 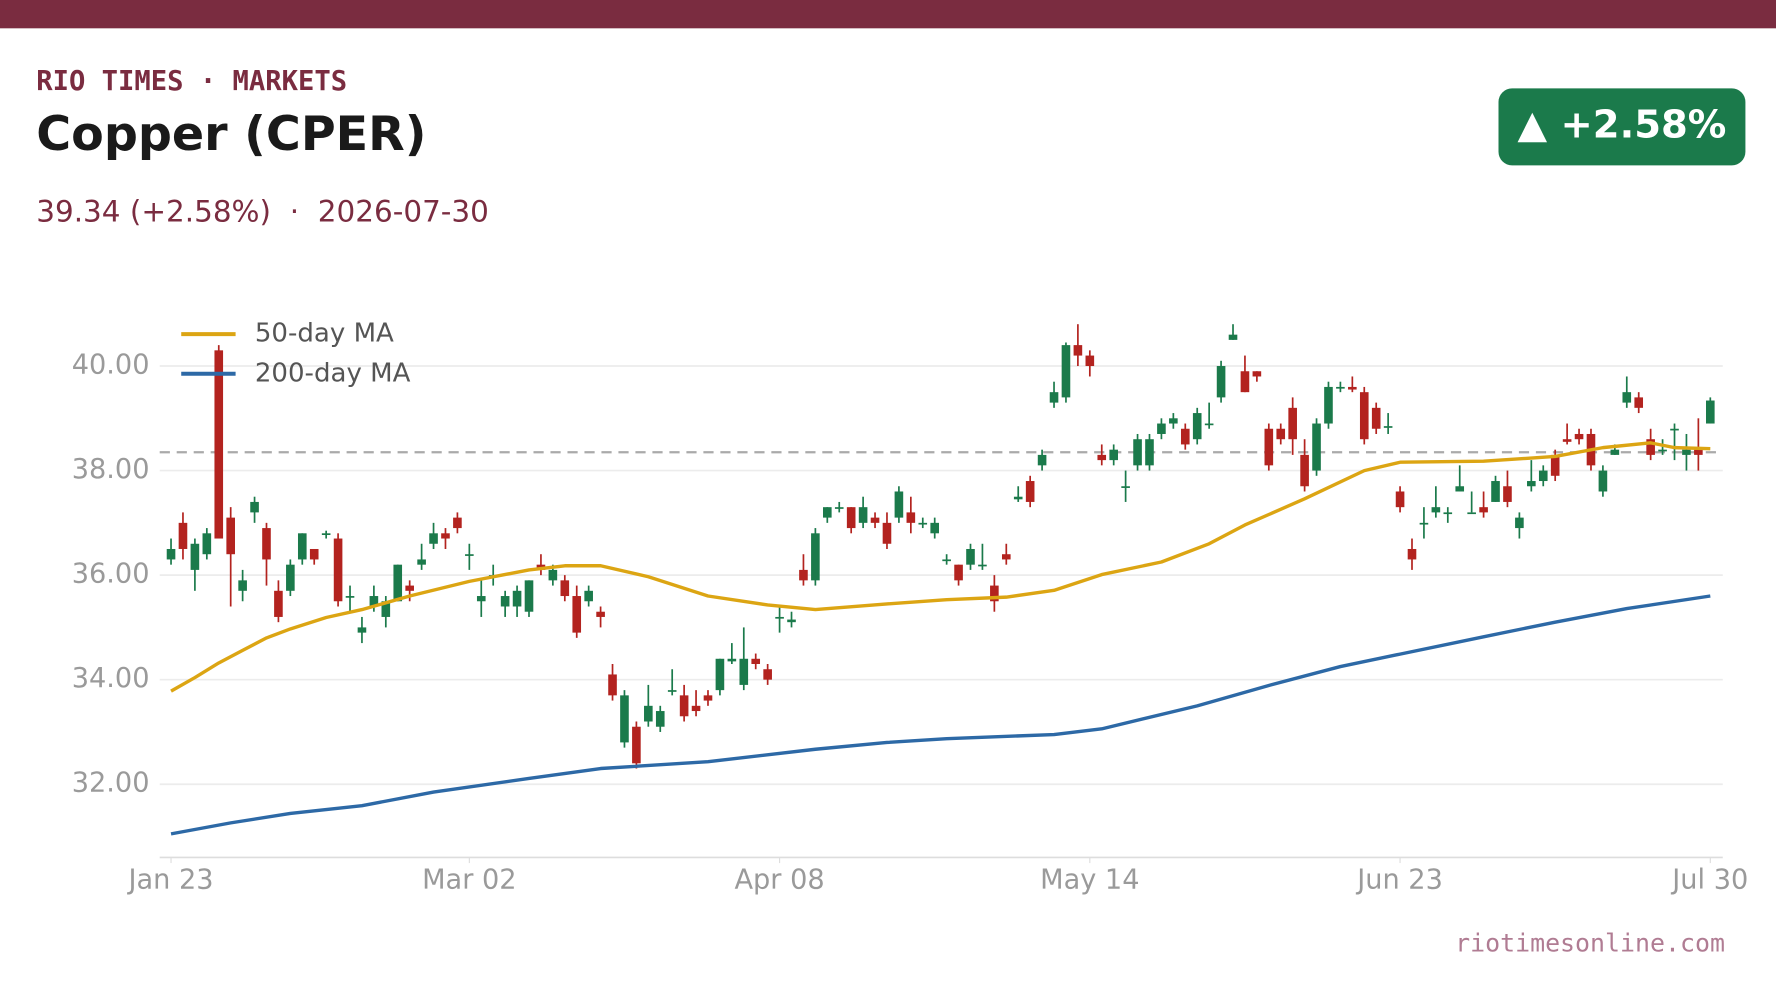 What do you see at coordinates (1622, 124) in the screenshot?
I see `badge-text: ▲ +2.58%` at bounding box center [1622, 124].